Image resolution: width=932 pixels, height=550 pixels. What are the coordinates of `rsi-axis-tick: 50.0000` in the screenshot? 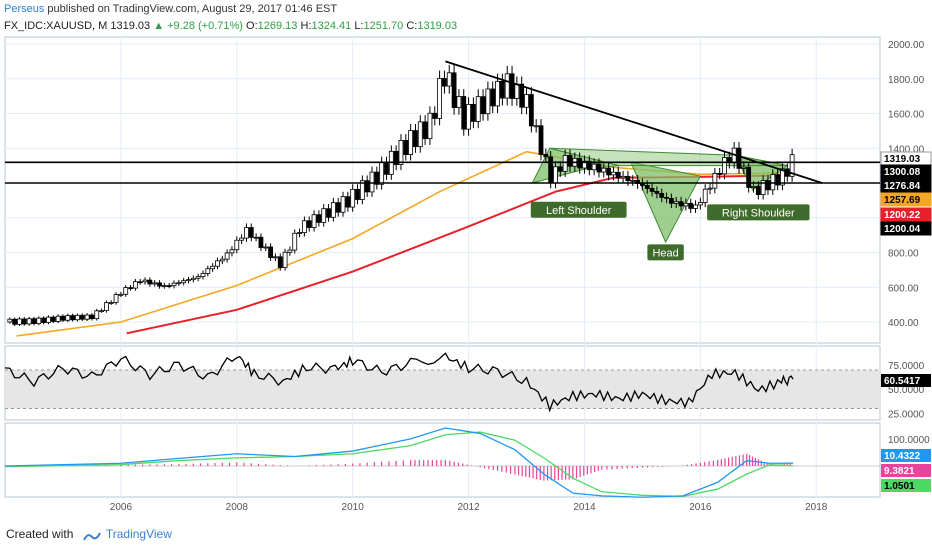 It's located at (906, 390).